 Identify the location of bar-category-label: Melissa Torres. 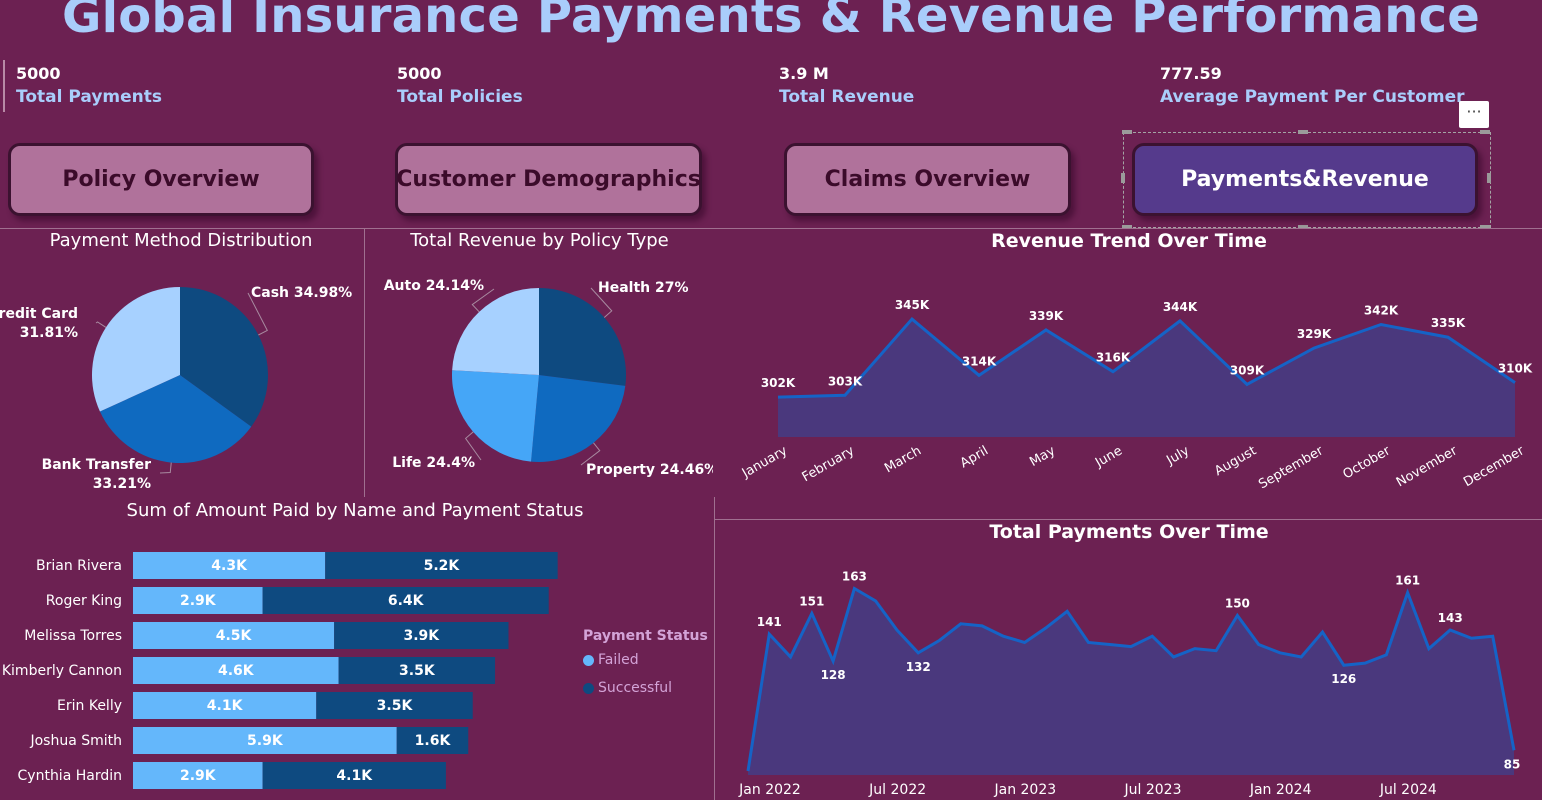
(73, 636).